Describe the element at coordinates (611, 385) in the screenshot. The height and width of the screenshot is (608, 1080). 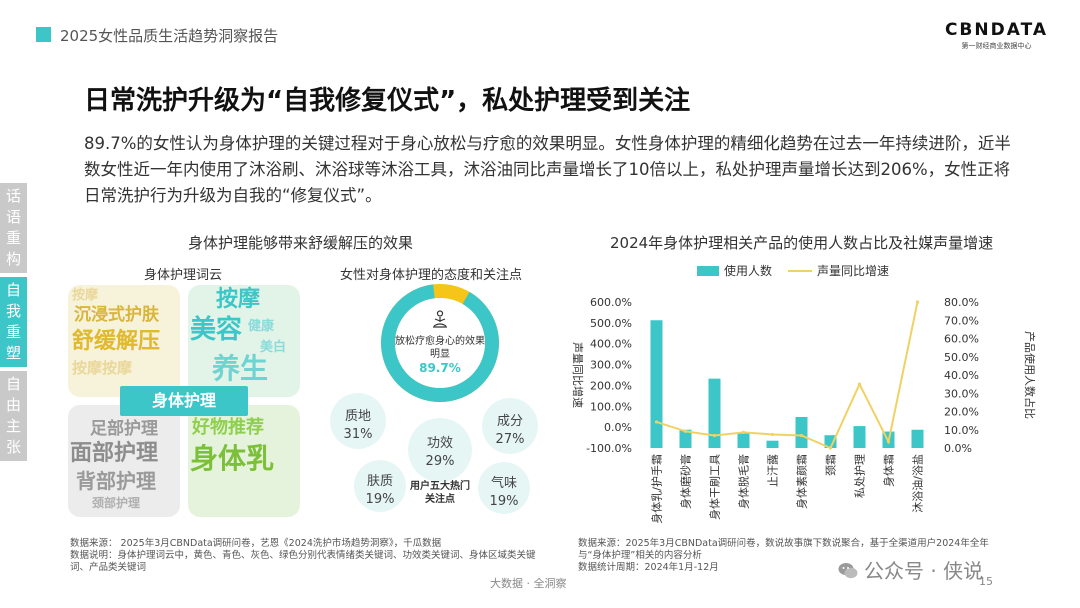
I see `y-tick-left: 200.0%` at that location.